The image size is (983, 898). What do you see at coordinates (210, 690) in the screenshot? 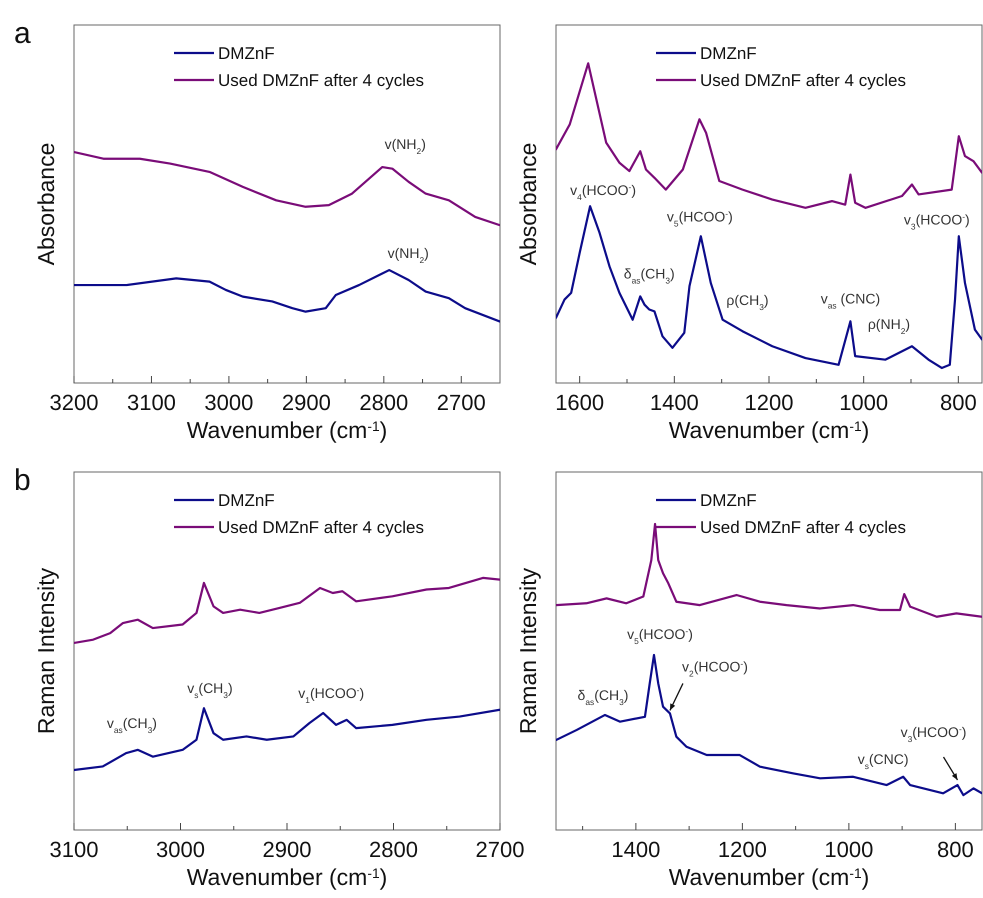
I see `annotation: v$_{s}$(CH$_{3}$)` at bounding box center [210, 690].